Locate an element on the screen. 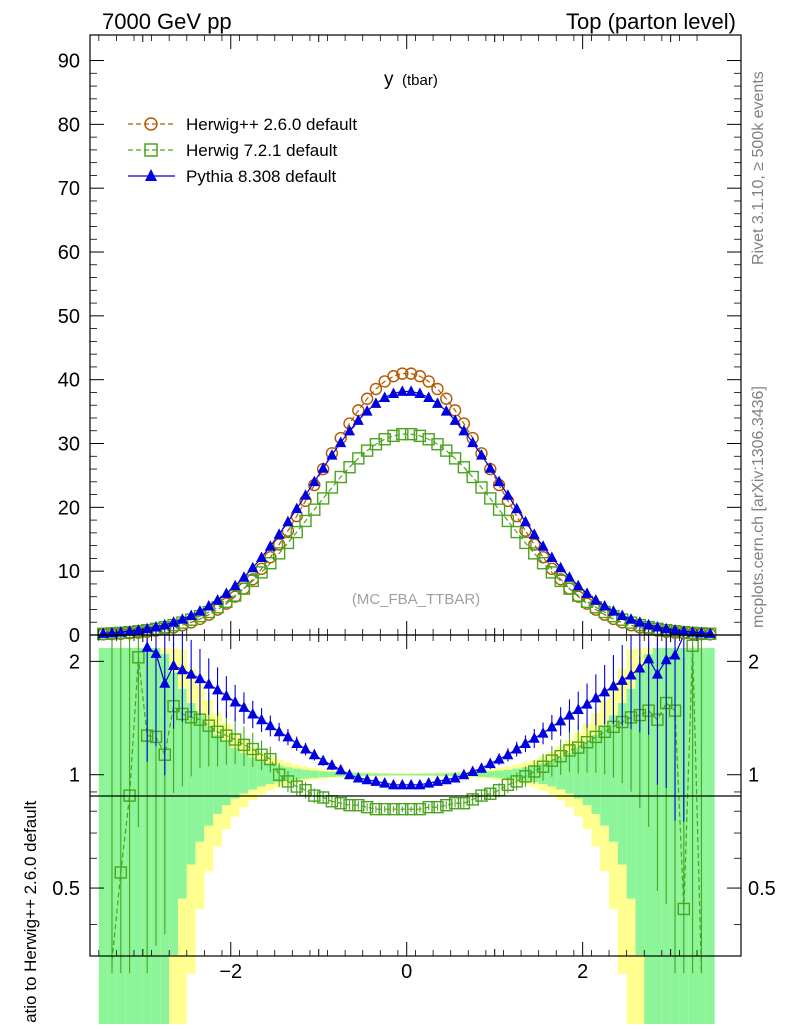 The image size is (786, 1029). plot-title-variable: y is located at coordinates (389, 79).